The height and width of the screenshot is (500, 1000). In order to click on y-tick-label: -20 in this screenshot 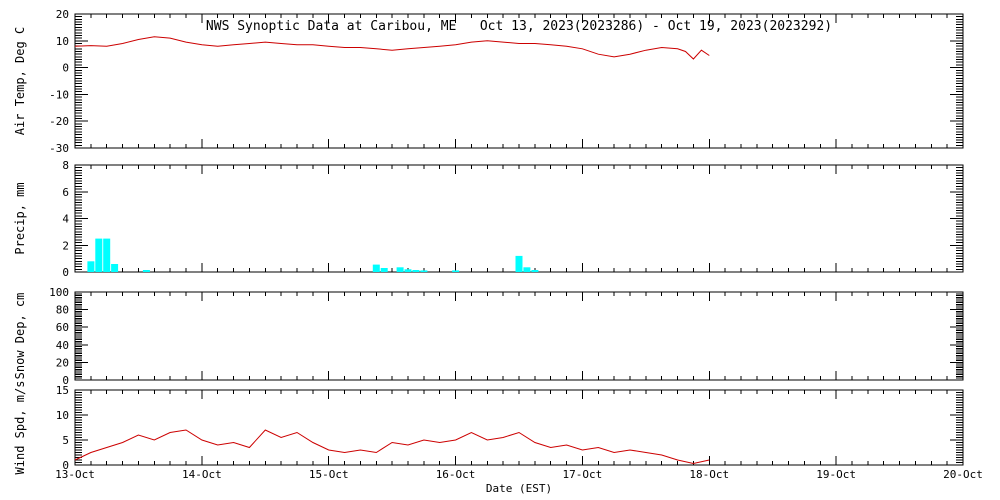, I will do `click(59, 121)`.